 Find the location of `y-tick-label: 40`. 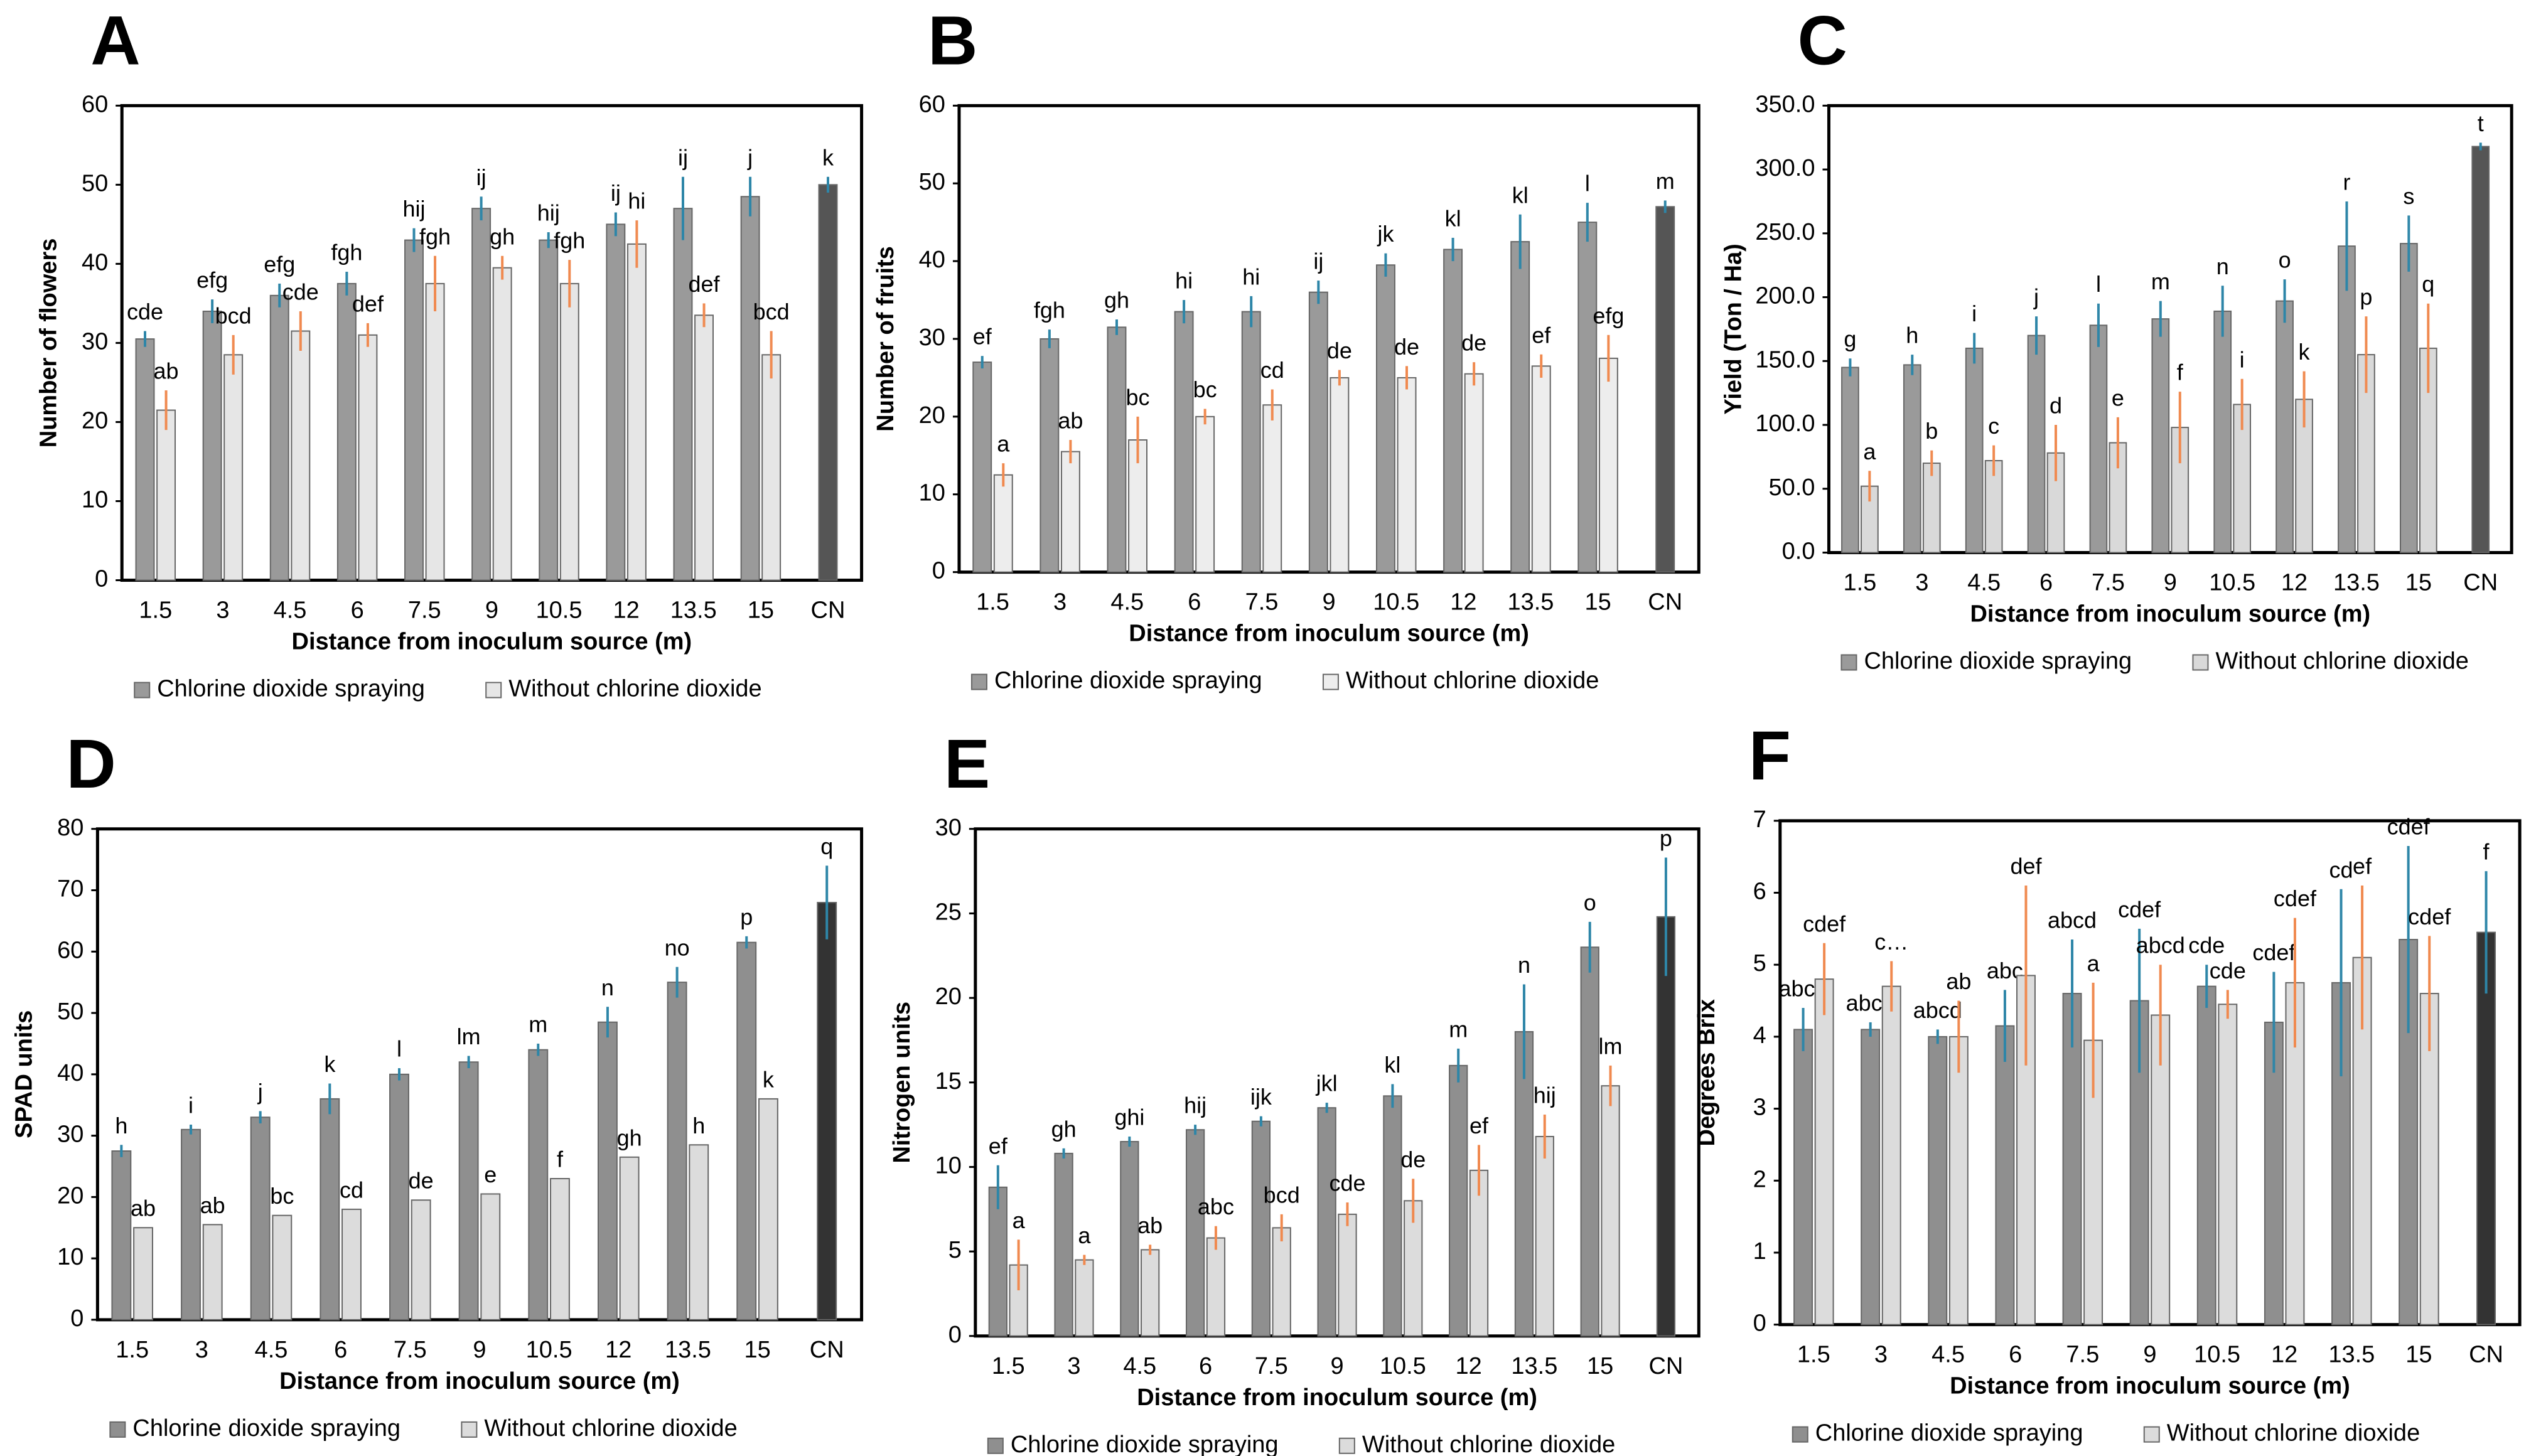

y-tick-label: 40 is located at coordinates (932, 260).